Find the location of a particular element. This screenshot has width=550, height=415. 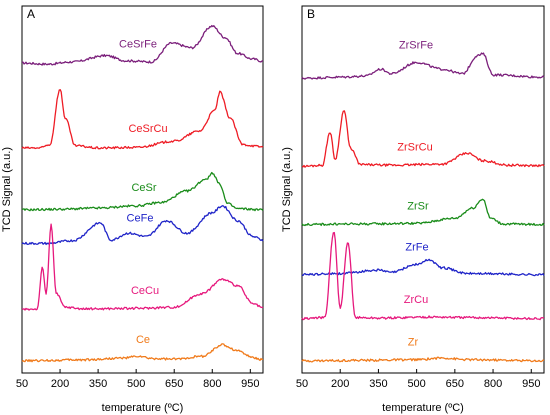

series-line-CeSr is located at coordinates (142, 191).